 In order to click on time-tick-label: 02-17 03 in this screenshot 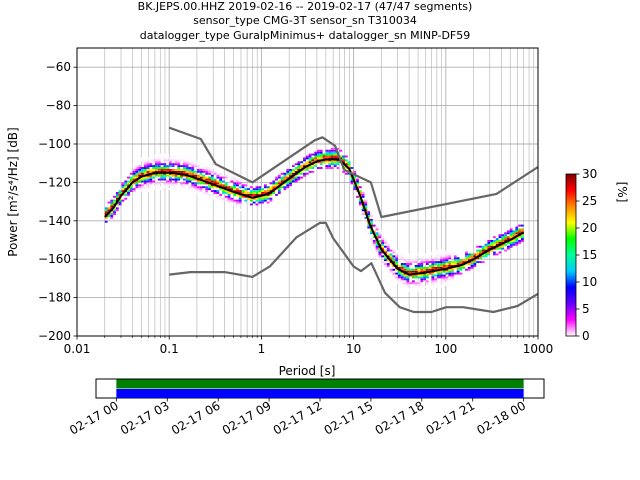, I will do `click(145, 417)`.